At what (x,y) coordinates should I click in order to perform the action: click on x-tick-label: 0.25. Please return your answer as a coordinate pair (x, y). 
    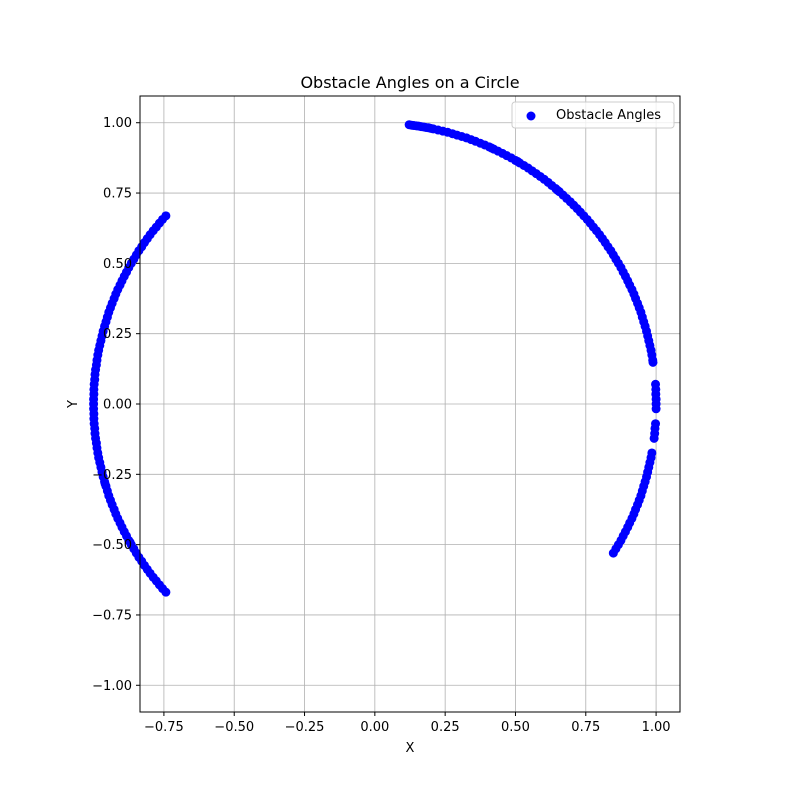
    Looking at the image, I should click on (445, 727).